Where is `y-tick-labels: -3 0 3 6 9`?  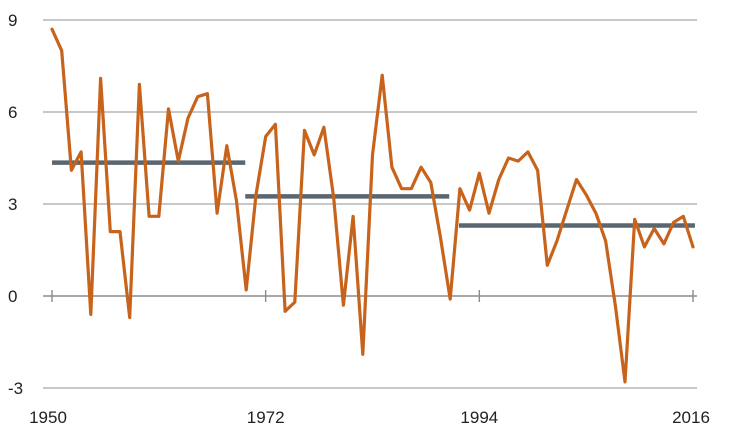
y-tick-labels: -3 0 3 6 9 is located at coordinates (15, 204).